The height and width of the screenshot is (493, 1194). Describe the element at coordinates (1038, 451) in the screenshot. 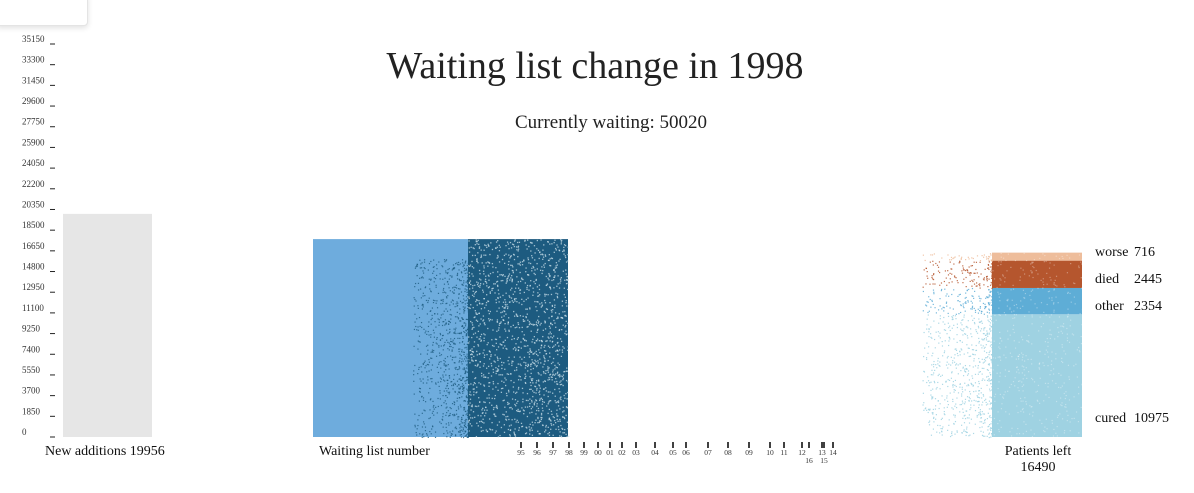

I see `patients-left-label: Patients left` at that location.